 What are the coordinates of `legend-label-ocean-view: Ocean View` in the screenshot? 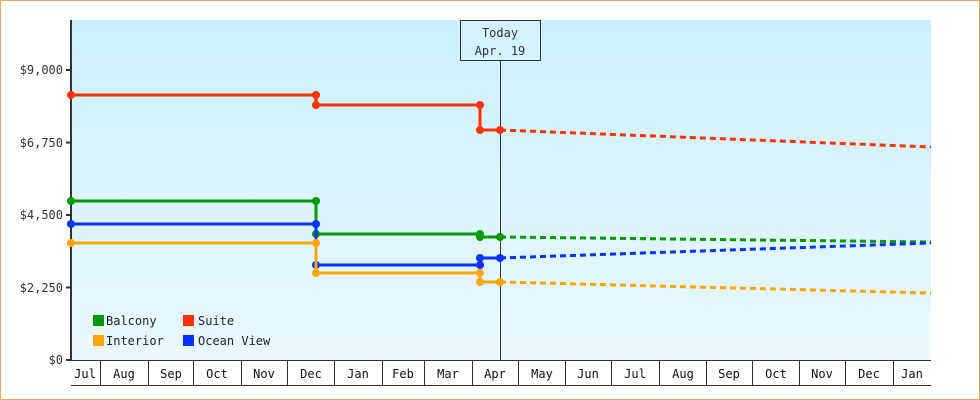 It's located at (234, 341).